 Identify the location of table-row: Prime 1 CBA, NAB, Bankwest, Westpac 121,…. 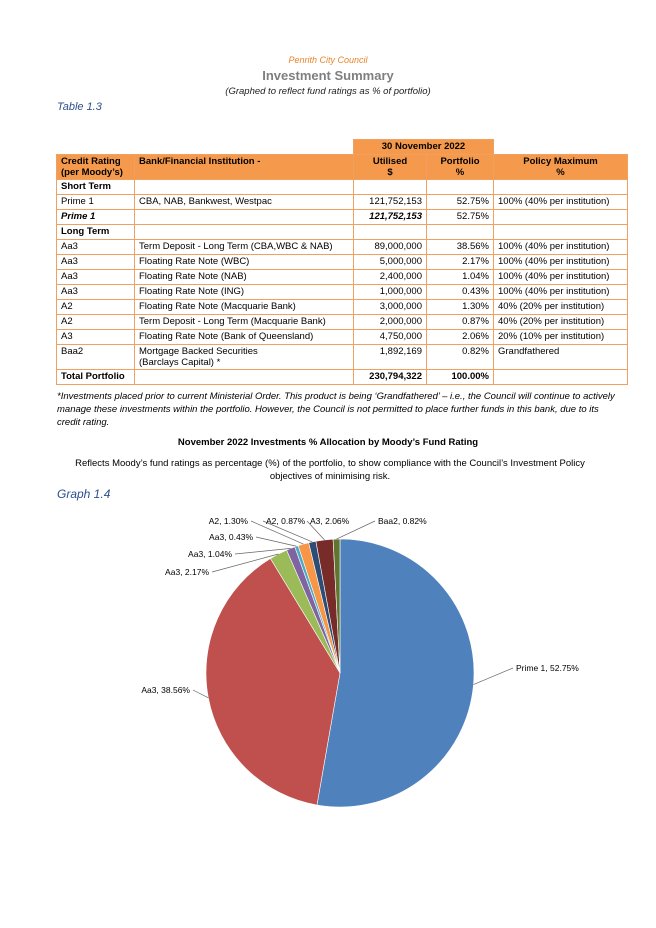
(342, 202).